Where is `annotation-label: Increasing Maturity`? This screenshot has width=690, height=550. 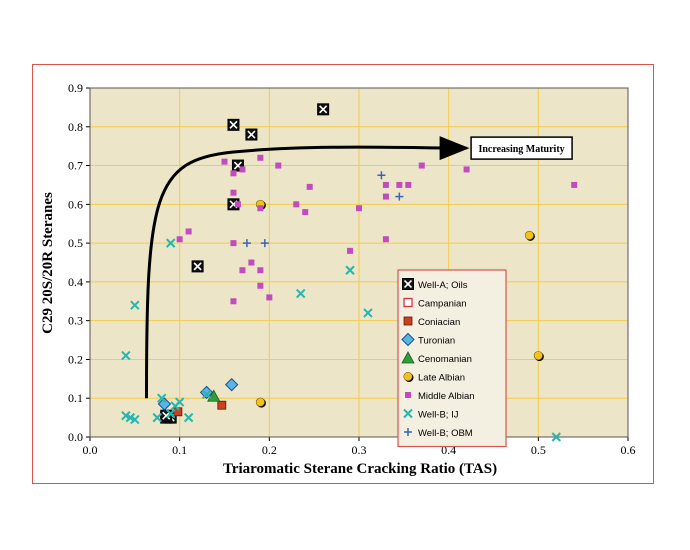 annotation-label: Increasing Maturity is located at coordinates (521, 149).